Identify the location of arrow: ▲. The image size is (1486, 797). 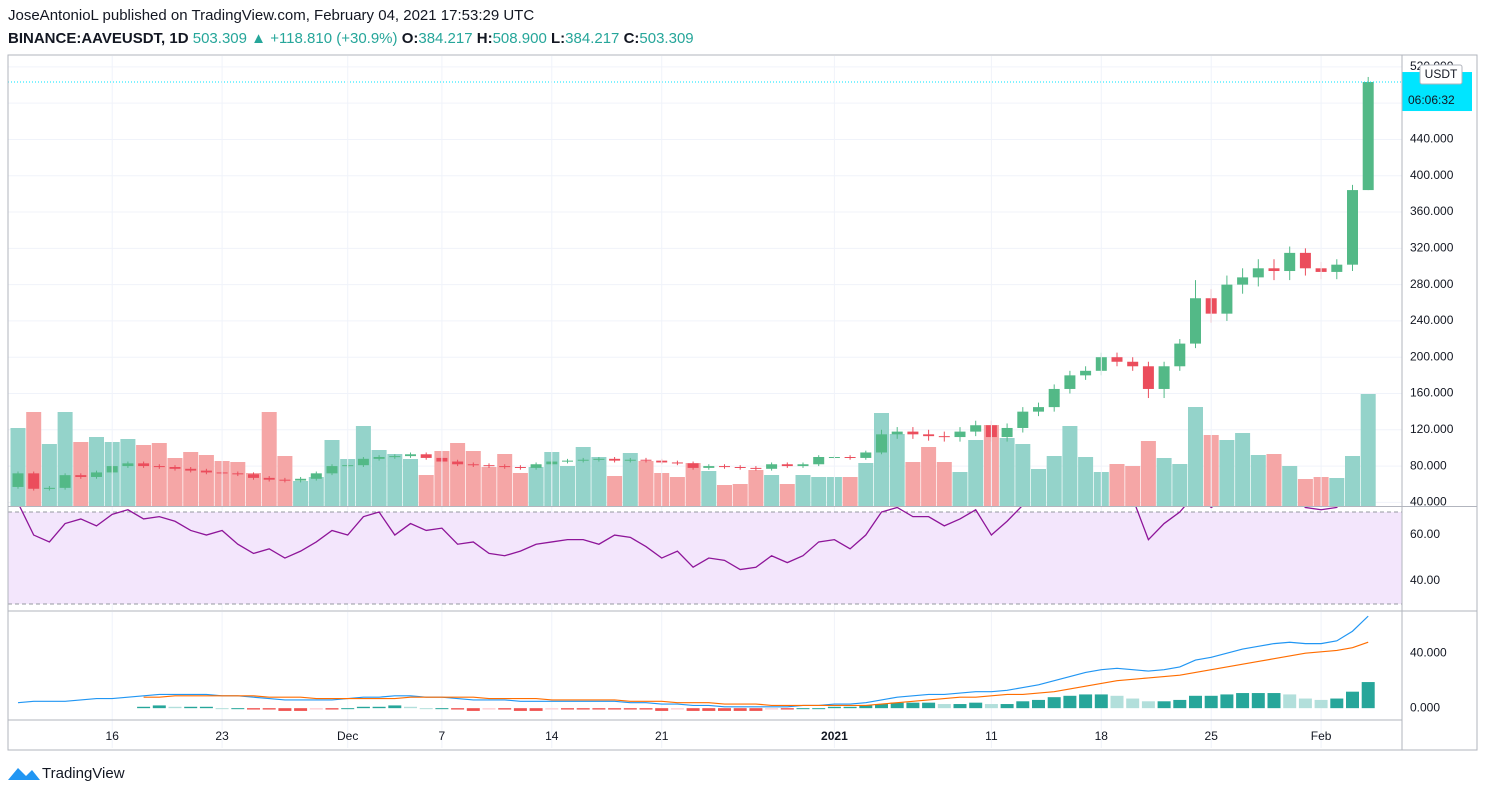
(258, 38).